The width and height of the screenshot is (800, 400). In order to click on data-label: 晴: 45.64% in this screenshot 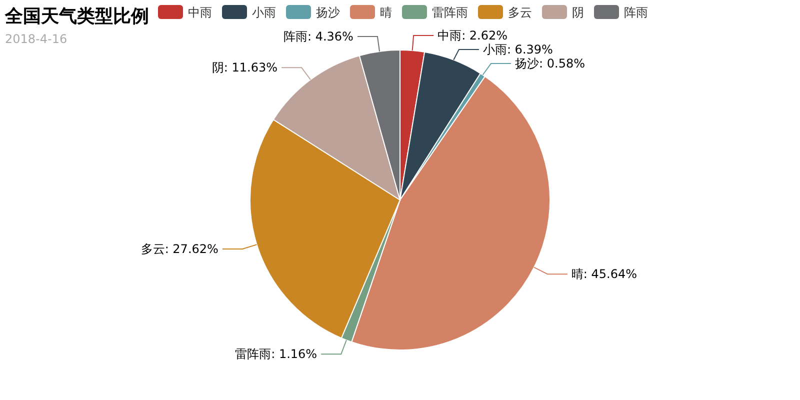, I will do `click(604, 274)`.